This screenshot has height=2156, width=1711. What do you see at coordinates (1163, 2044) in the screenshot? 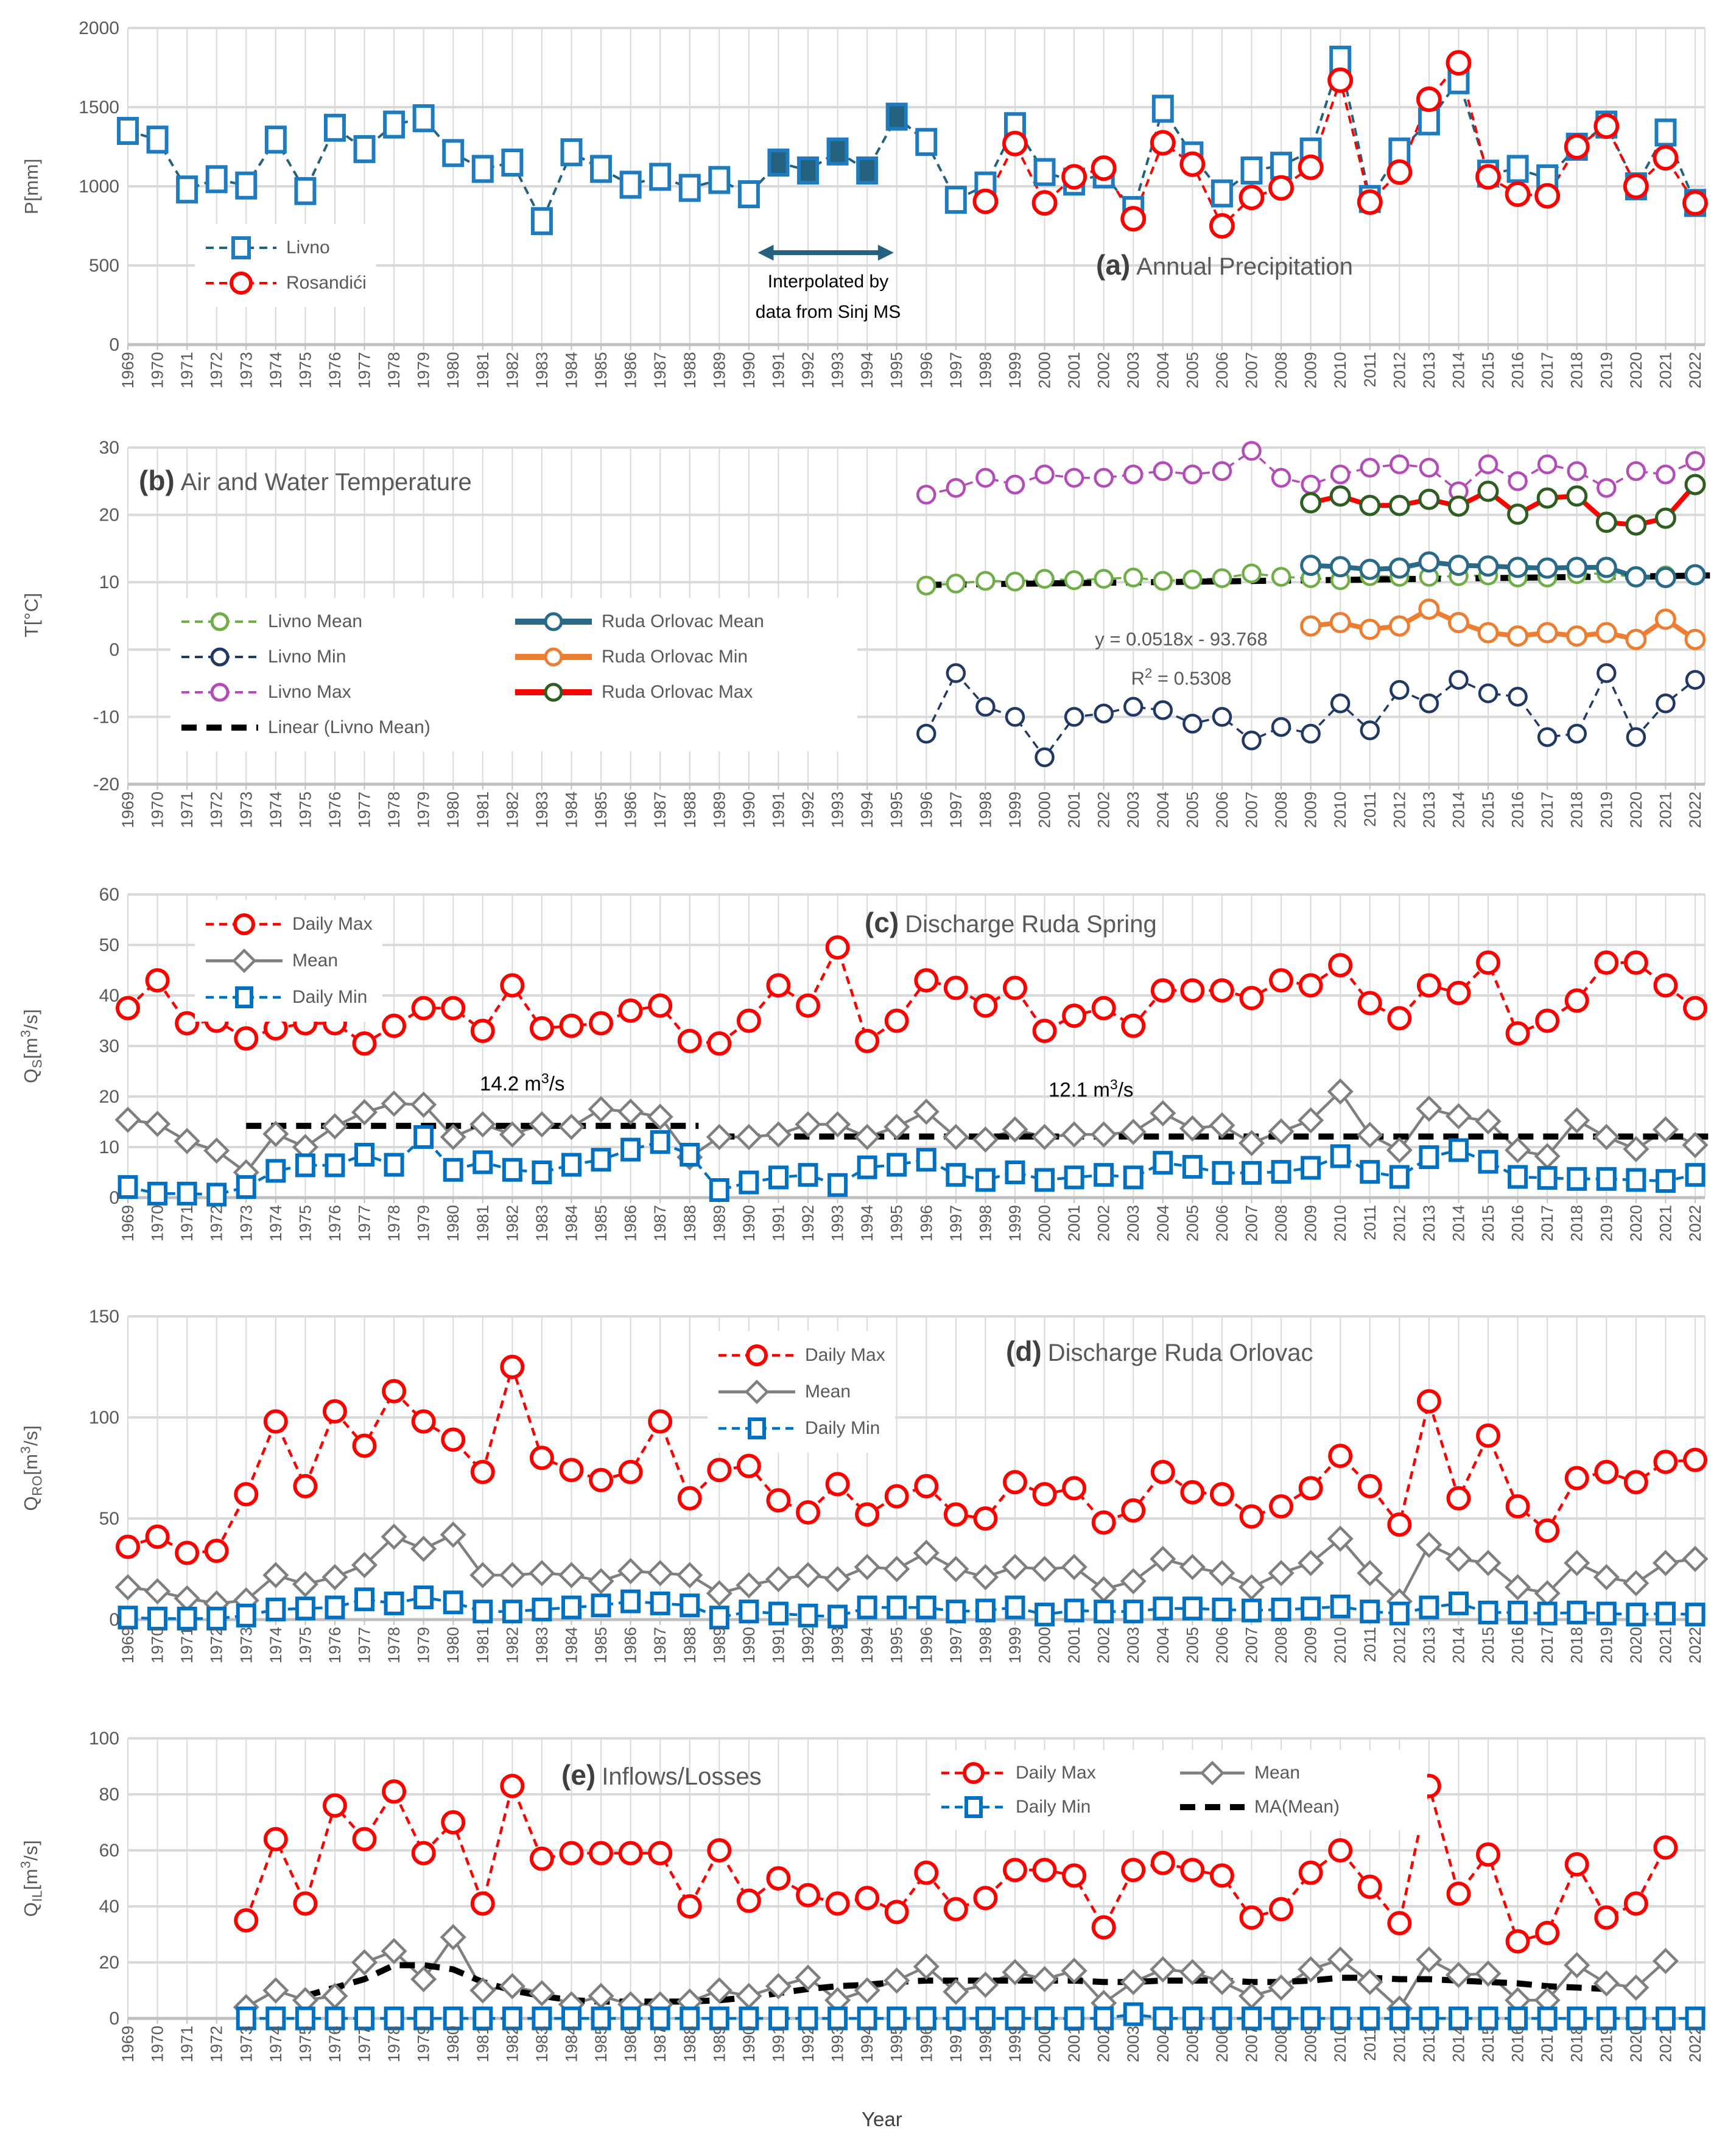
I see `svg-text: 2004` at bounding box center [1163, 2044].